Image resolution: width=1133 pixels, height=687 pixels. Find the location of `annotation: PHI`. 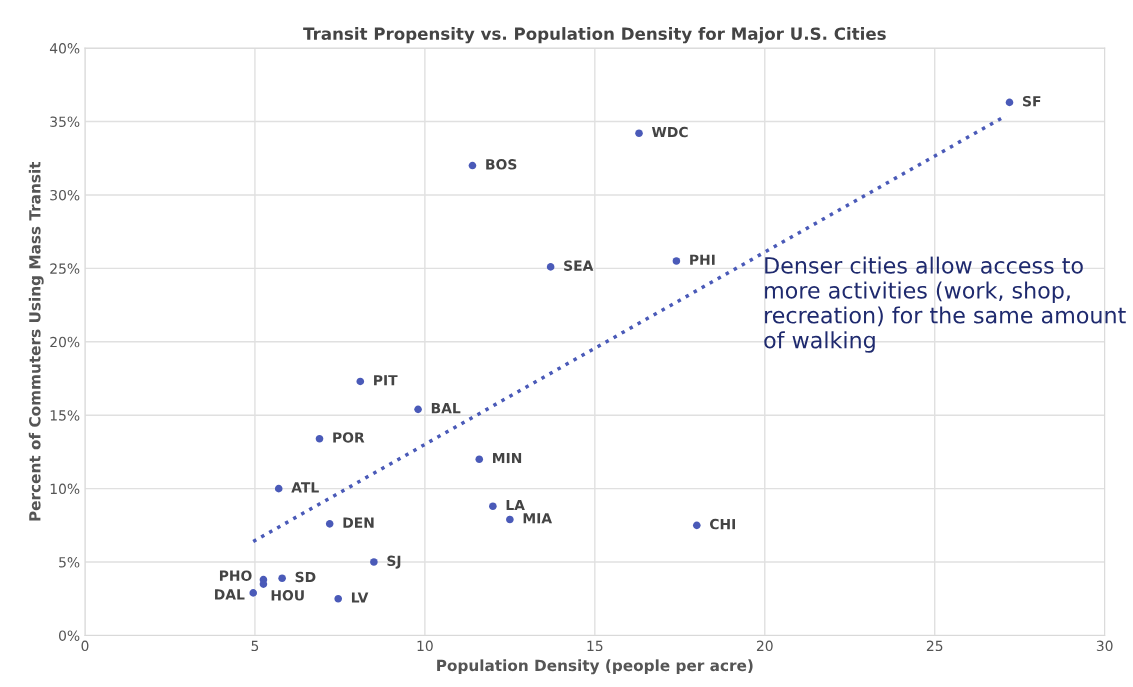

annotation: PHI is located at coordinates (702, 259).